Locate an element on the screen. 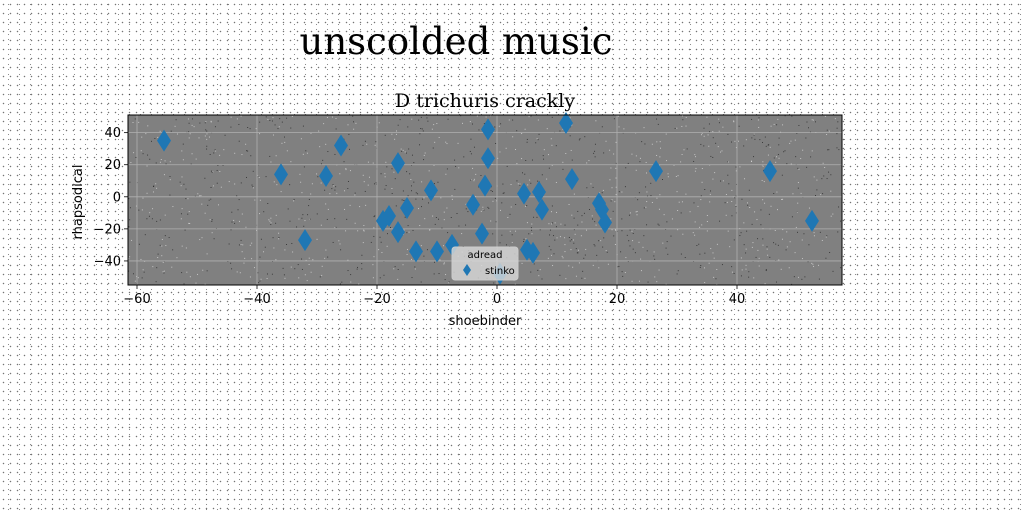 This screenshot has width=1024, height=512. y-tick-label: −40 is located at coordinates (107, 261).